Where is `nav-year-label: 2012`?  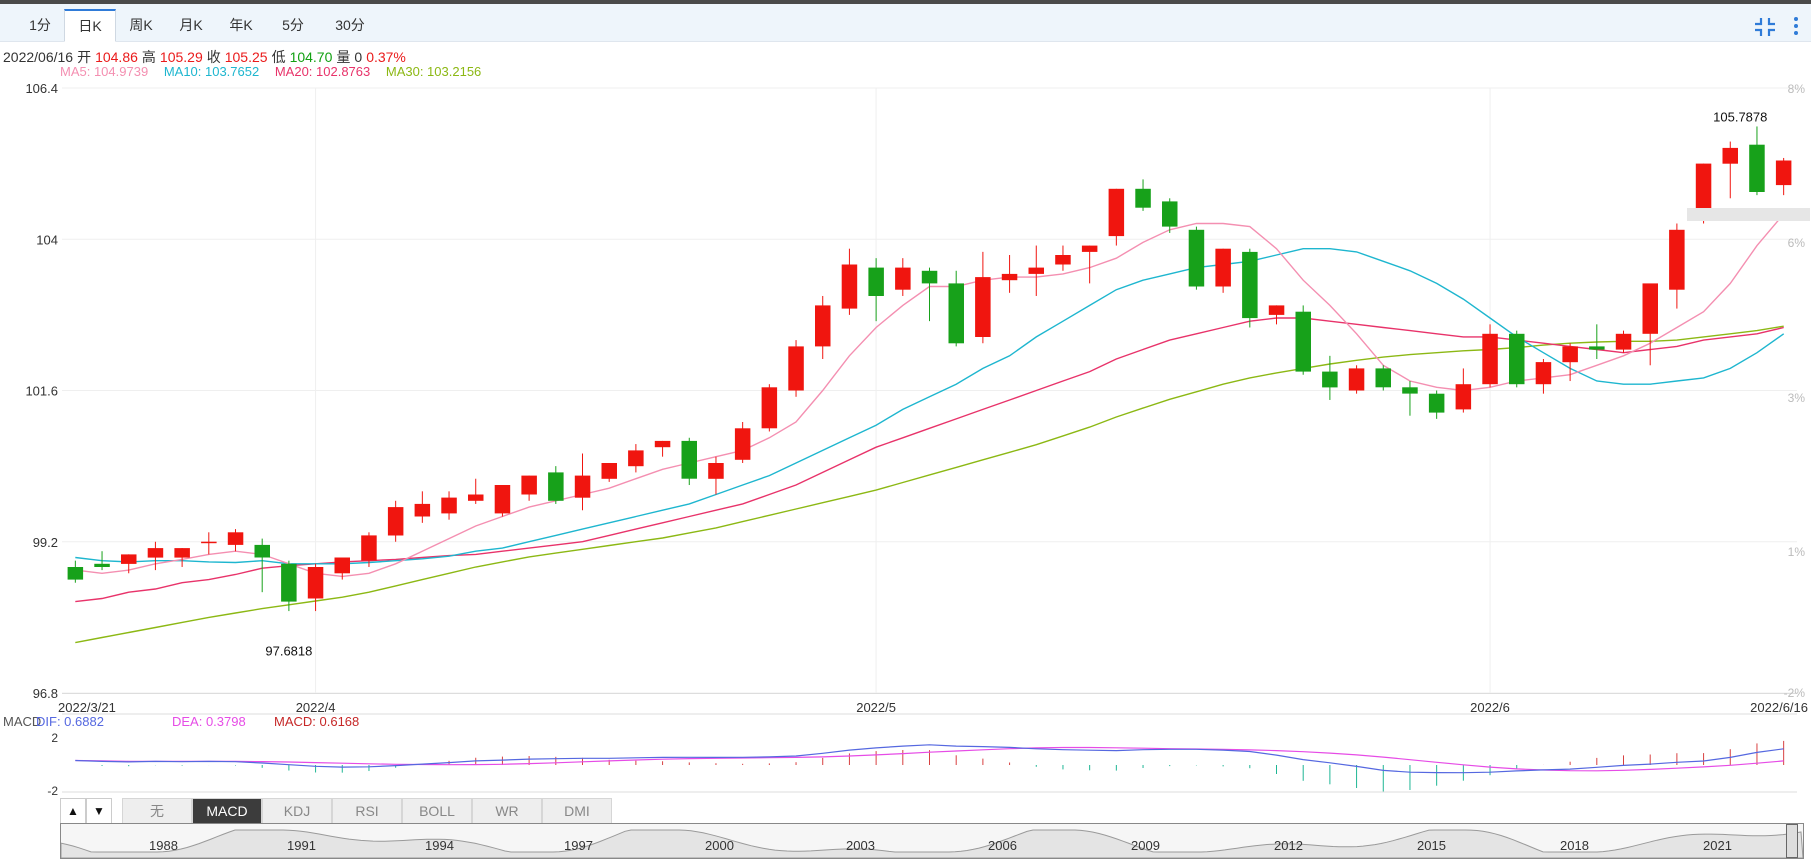 nav-year-label: 2012 is located at coordinates (1288, 845).